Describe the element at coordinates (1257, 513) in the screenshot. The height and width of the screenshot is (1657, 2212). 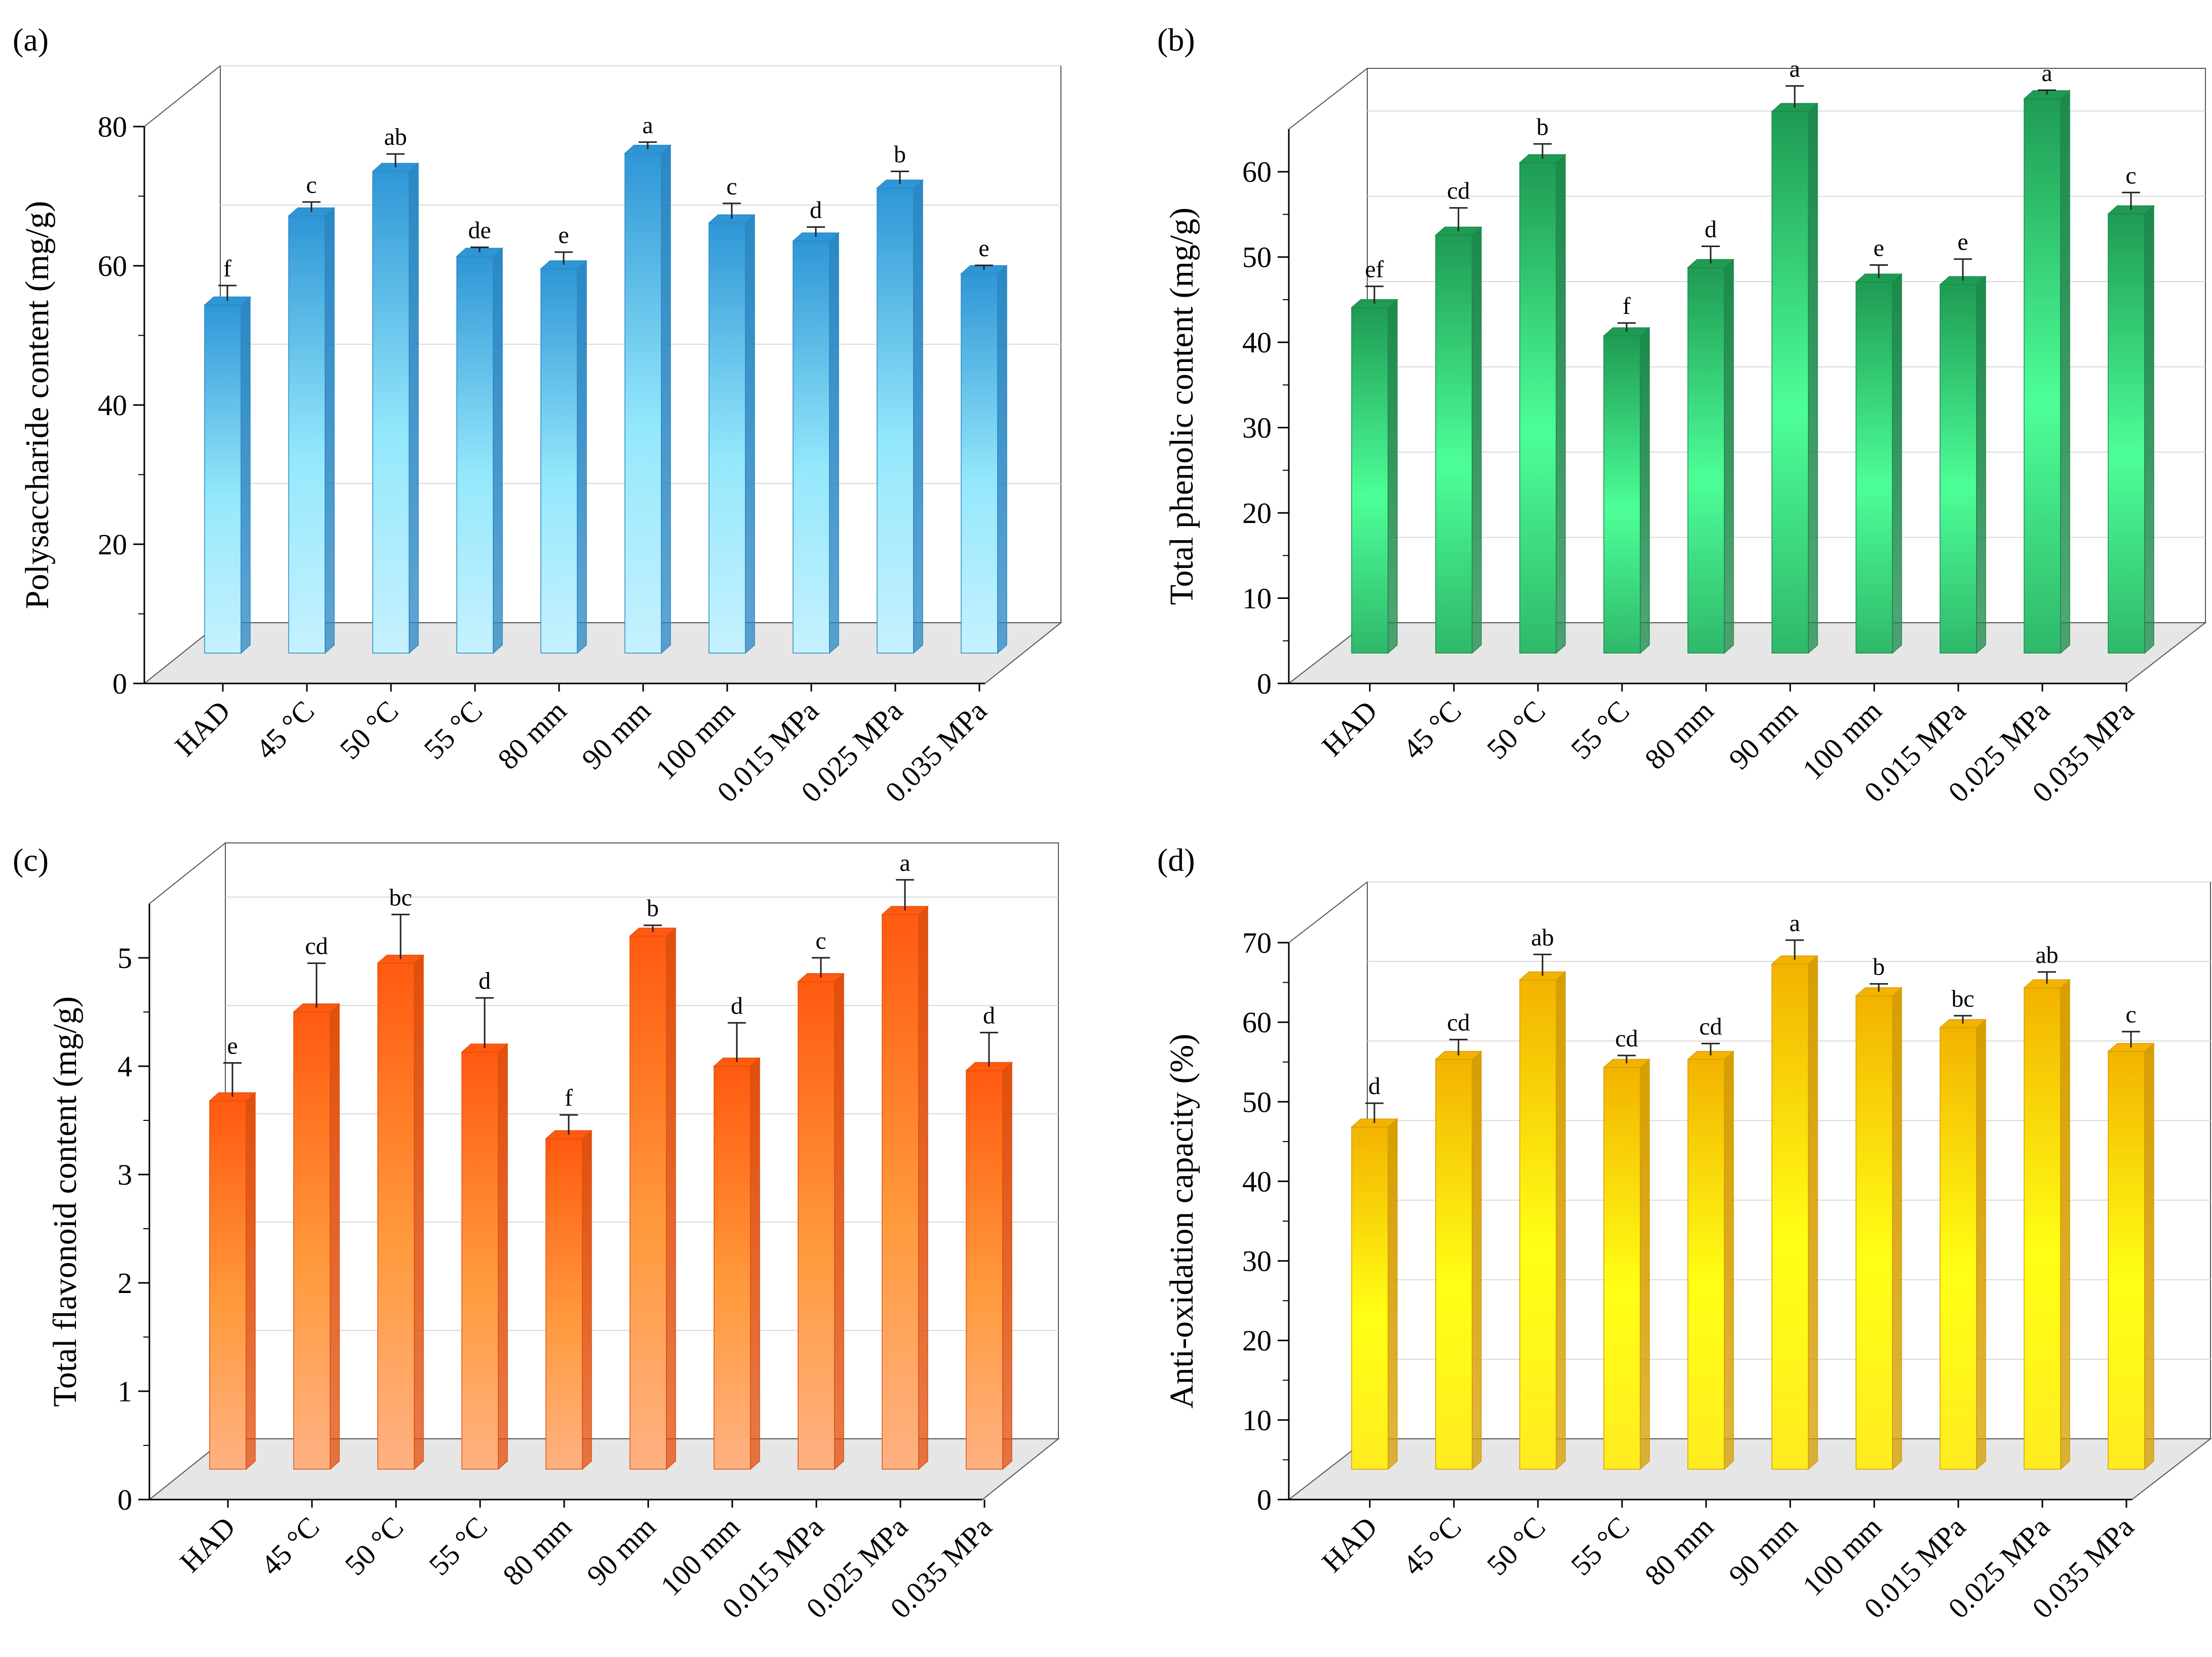
I see `y-tick-label: 20` at that location.